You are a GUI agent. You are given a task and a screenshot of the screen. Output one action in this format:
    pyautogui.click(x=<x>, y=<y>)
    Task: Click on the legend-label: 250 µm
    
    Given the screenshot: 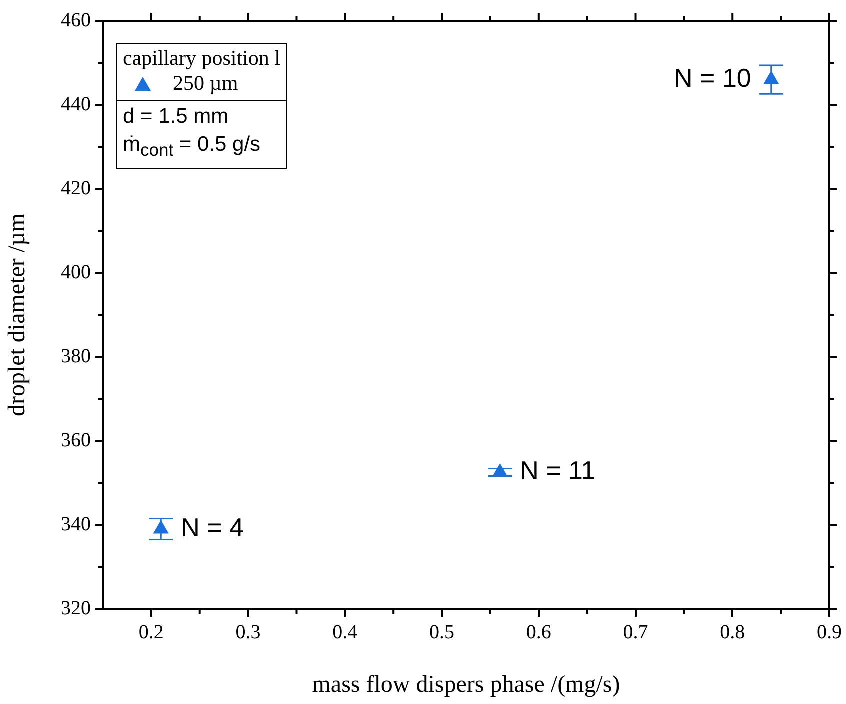 What is the action you would take?
    pyautogui.click(x=205, y=83)
    